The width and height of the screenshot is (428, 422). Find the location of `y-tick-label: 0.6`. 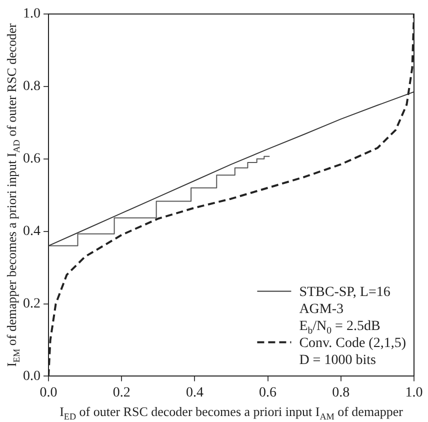

y-tick-label: 0.6 is located at coordinates (31, 159).